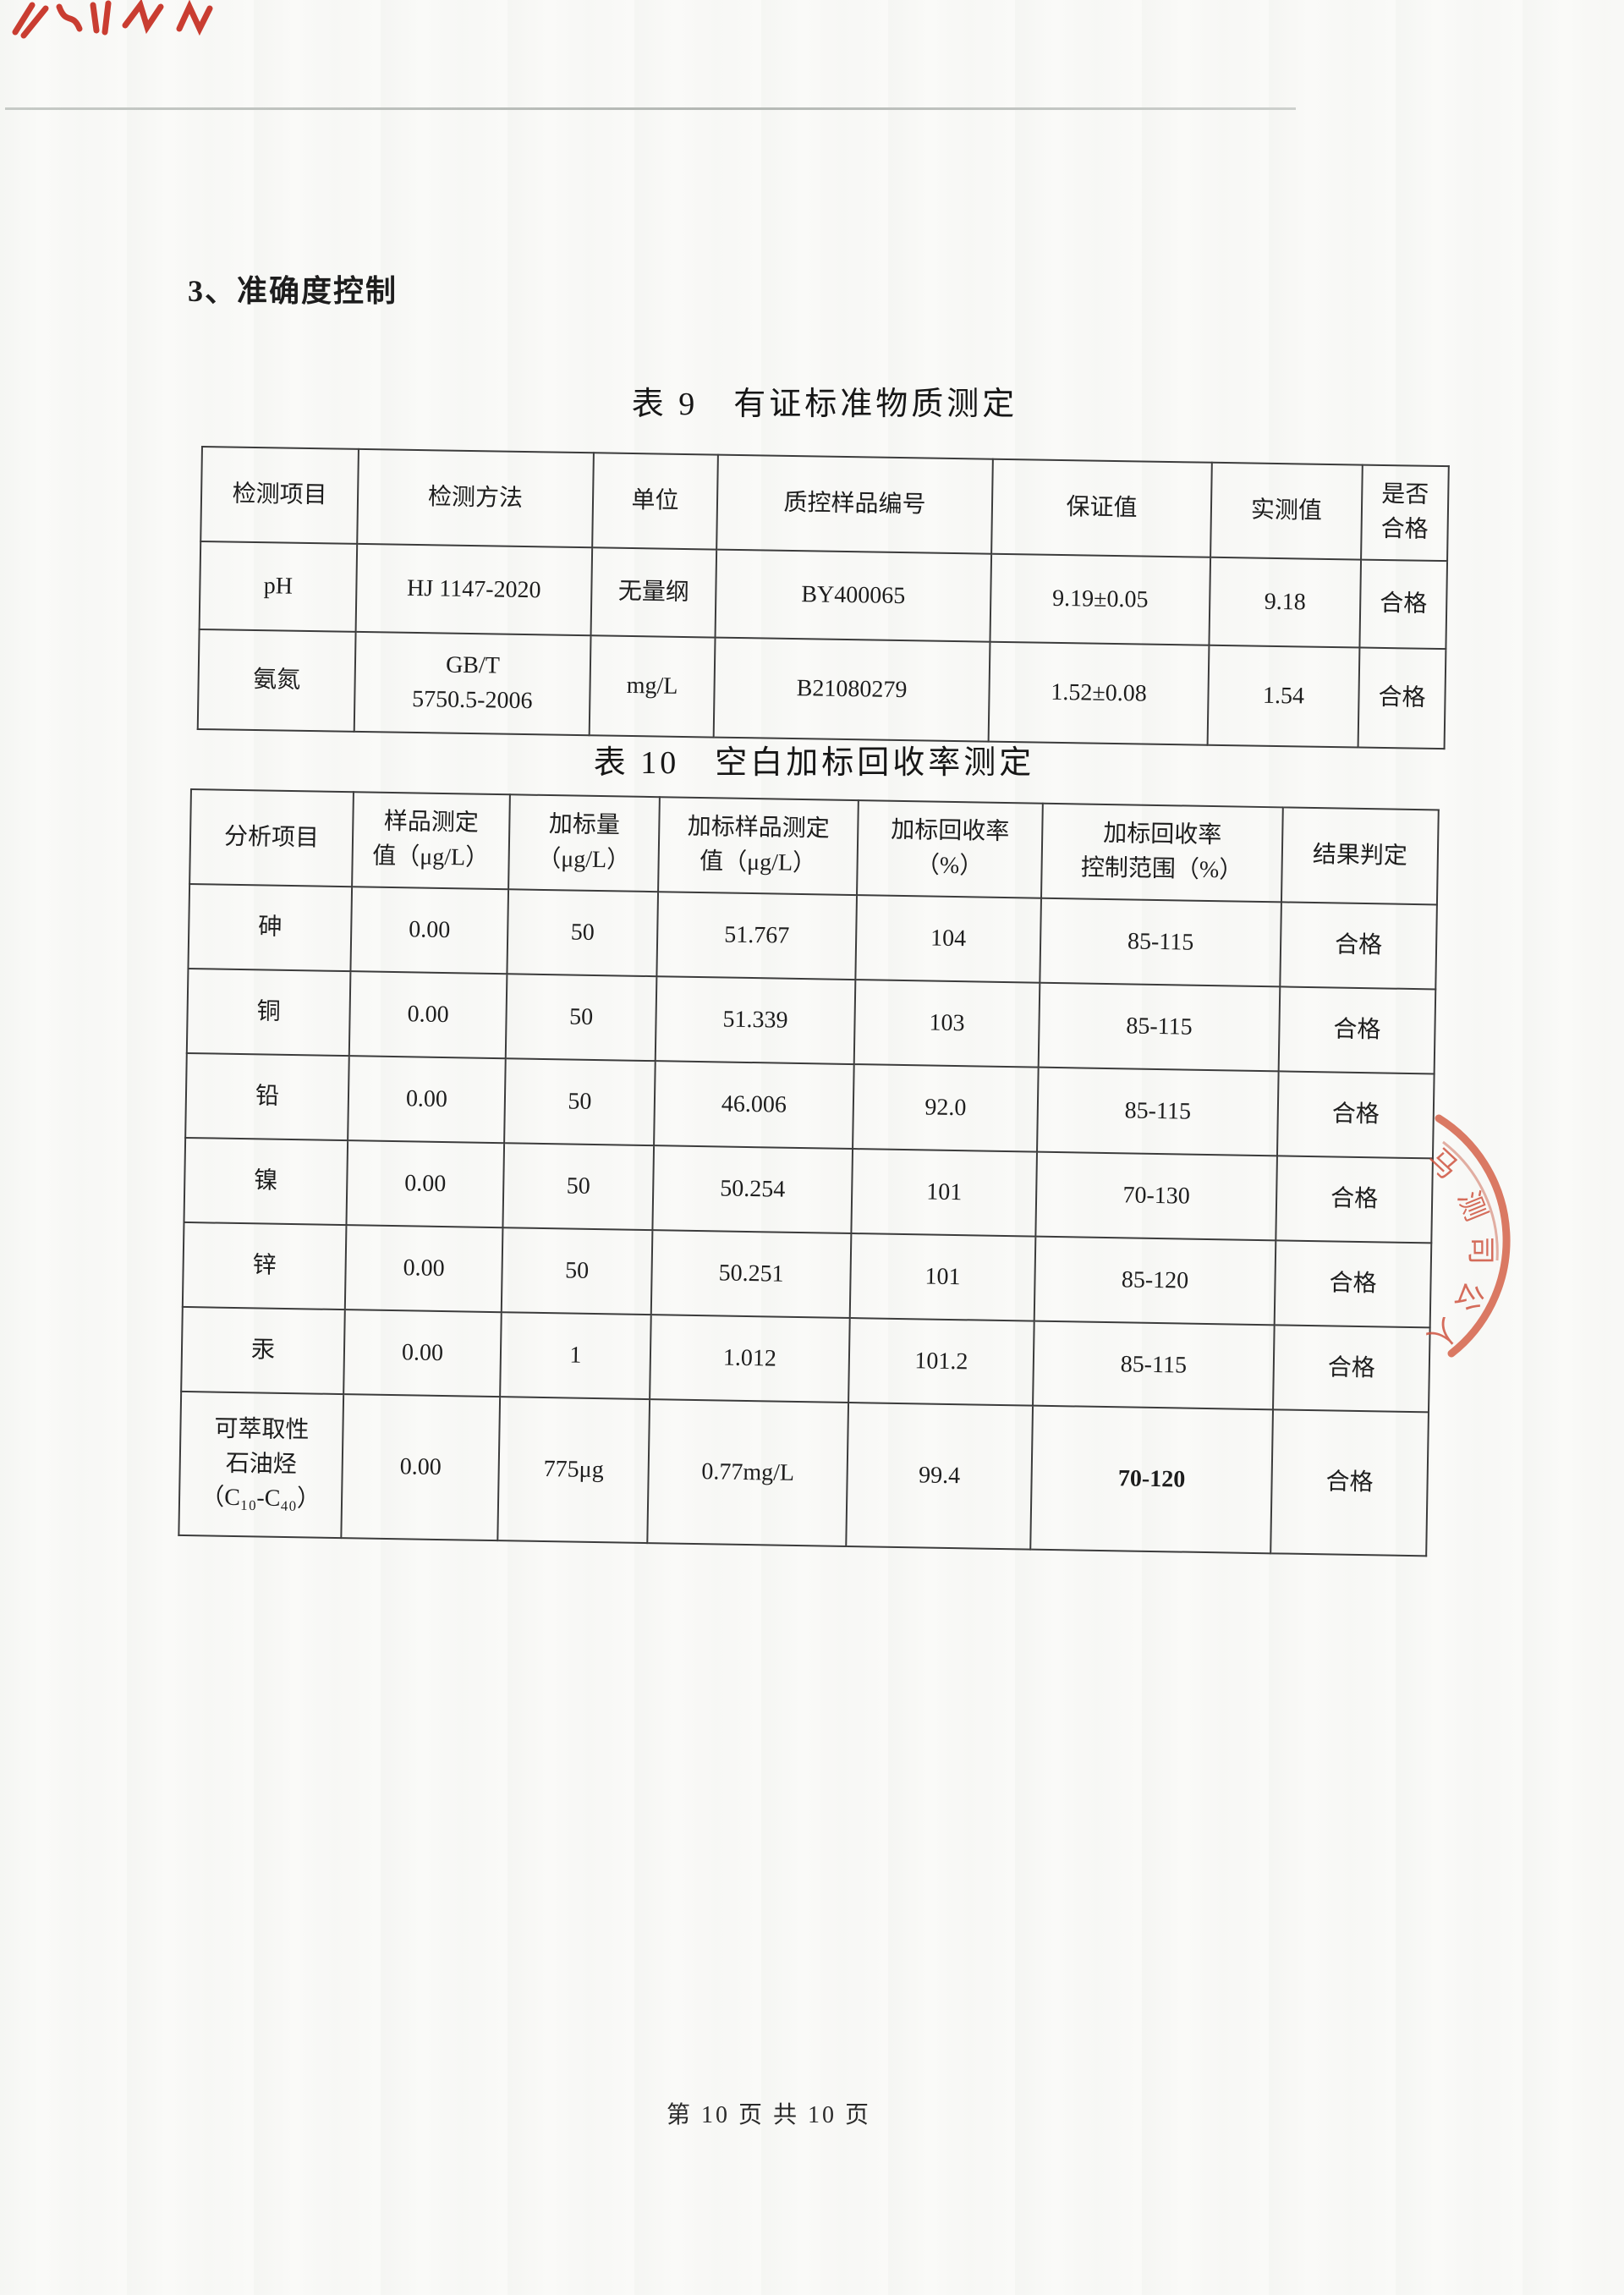 This screenshot has width=1624, height=2295. Describe the element at coordinates (653, 592) in the screenshot. I see `table-cell: 无量纲` at that location.